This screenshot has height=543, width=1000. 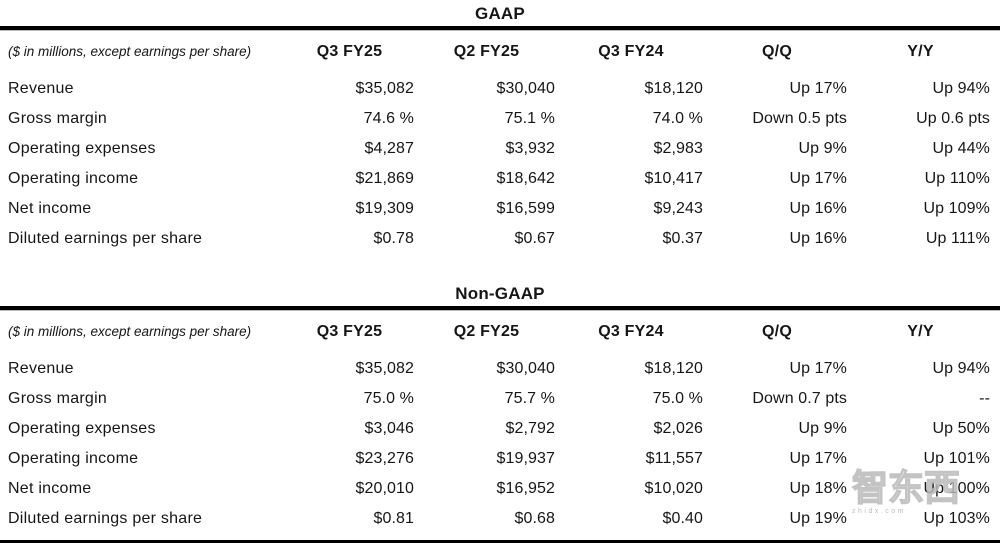 I want to click on cell-value: $10,417, so click(x=673, y=178).